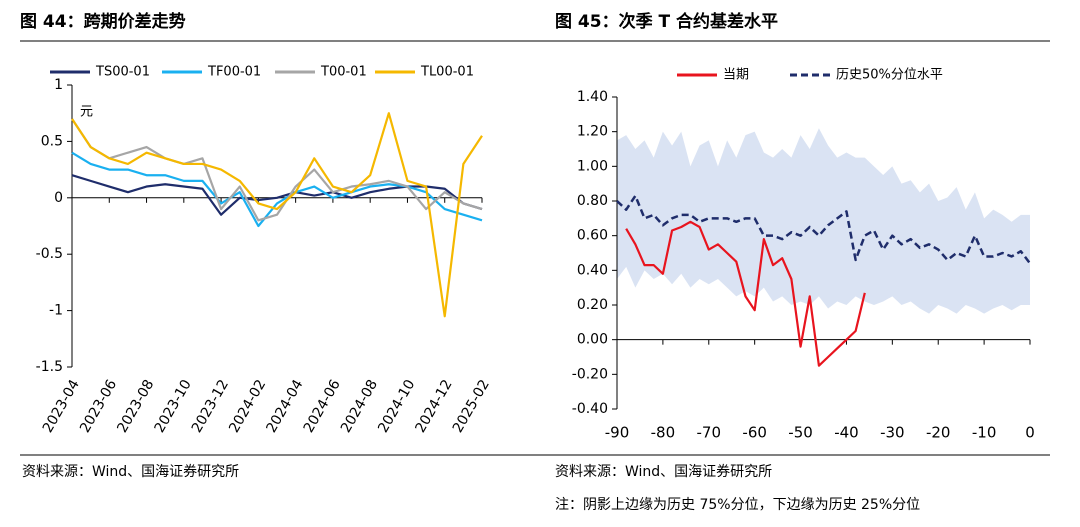 This screenshot has height=527, width=1080. What do you see at coordinates (592, 340) in the screenshot?
I see `y-tick-label: 0.00` at bounding box center [592, 340].